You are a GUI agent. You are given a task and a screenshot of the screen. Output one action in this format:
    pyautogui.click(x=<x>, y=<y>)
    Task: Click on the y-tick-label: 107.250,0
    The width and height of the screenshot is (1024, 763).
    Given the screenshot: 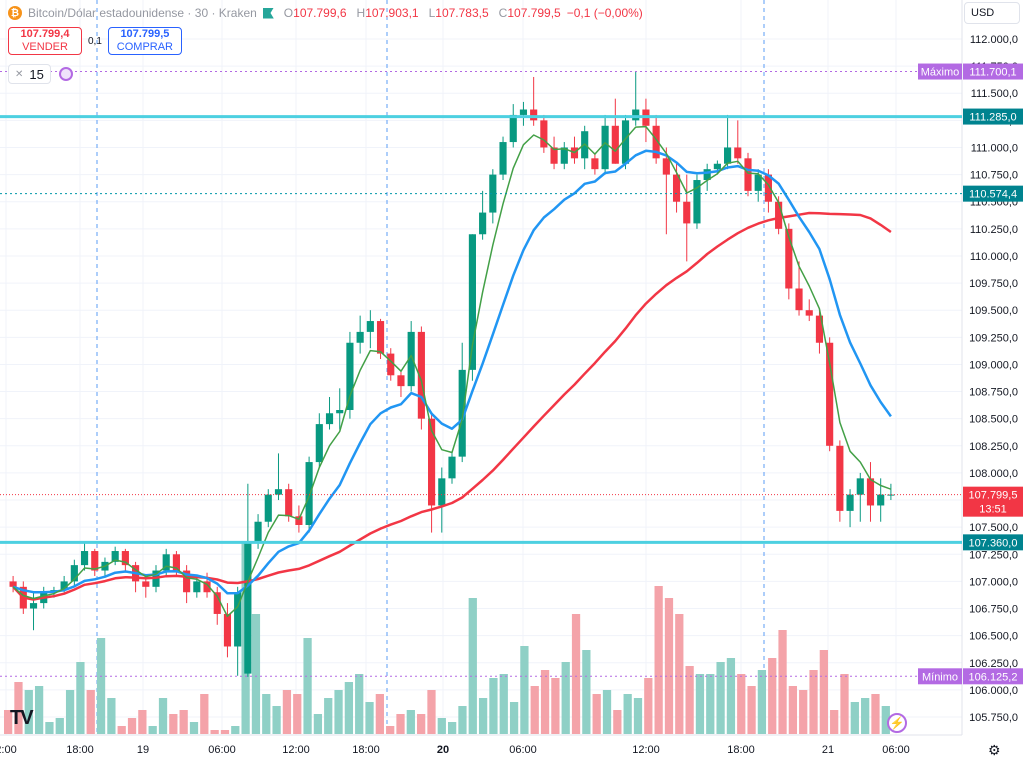 What is the action you would take?
    pyautogui.click(x=993, y=555)
    